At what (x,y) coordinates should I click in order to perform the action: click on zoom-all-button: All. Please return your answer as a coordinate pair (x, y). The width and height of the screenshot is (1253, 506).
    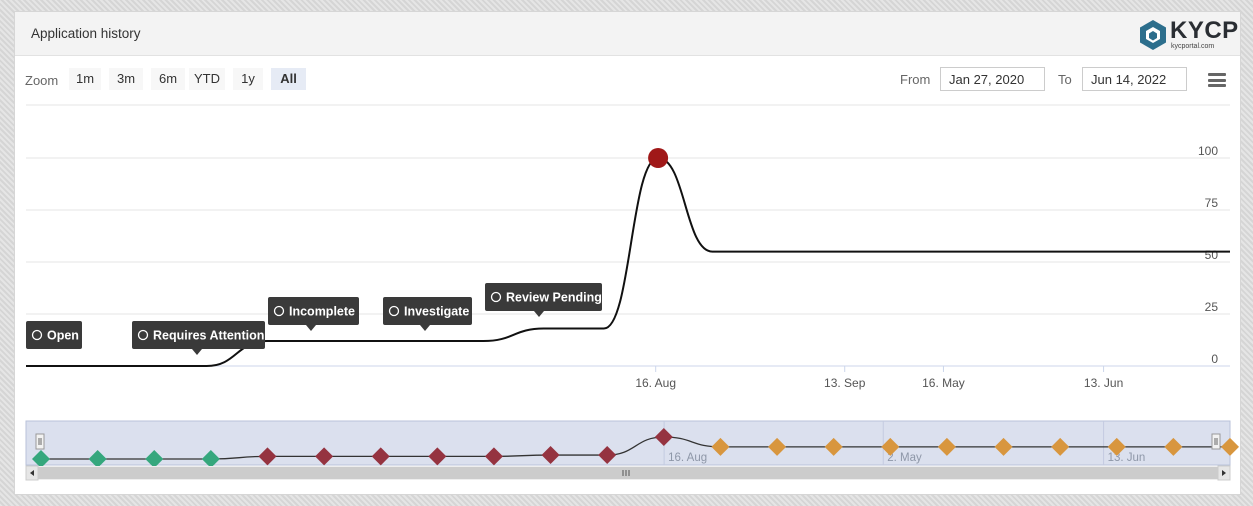
    Looking at the image, I should click on (288, 79).